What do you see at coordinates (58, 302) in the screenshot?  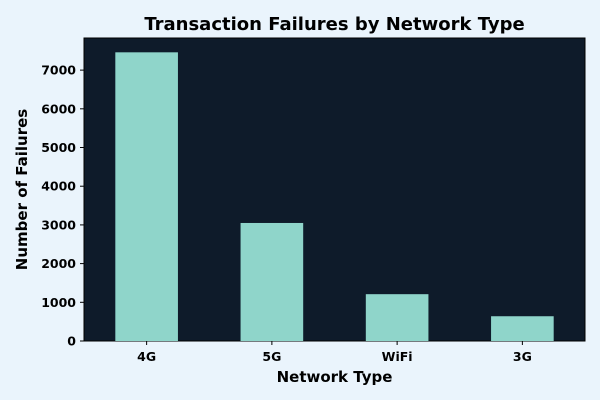 I see `y-tick-label: 1000` at bounding box center [58, 302].